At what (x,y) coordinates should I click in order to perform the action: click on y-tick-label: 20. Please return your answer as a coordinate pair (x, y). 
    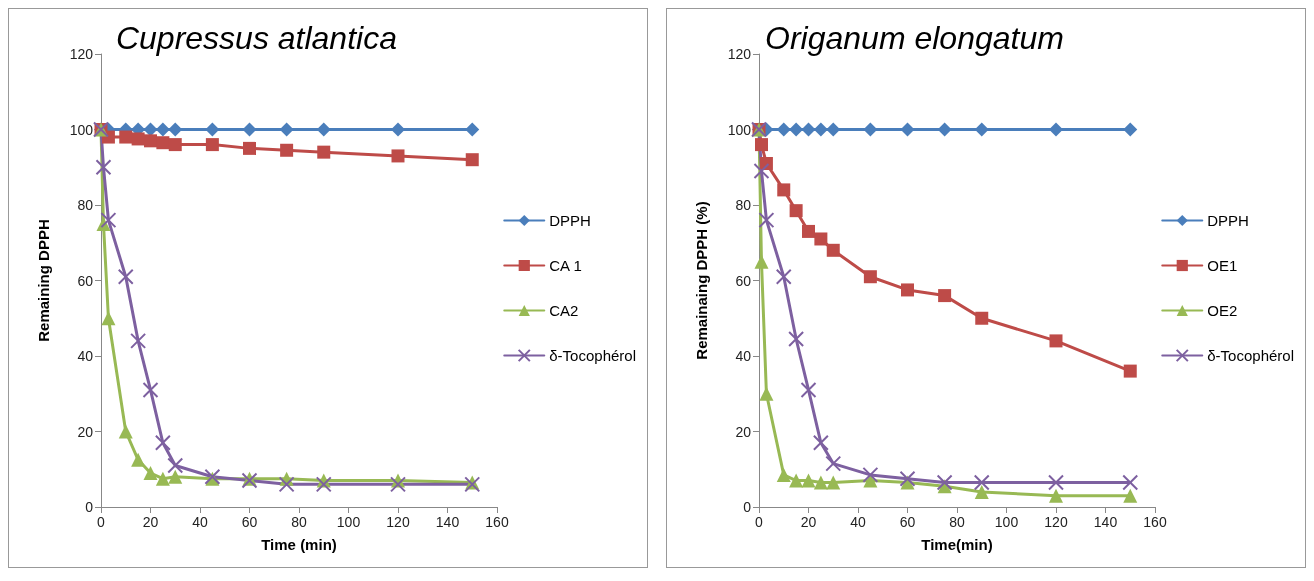
    Looking at the image, I should click on (85, 431).